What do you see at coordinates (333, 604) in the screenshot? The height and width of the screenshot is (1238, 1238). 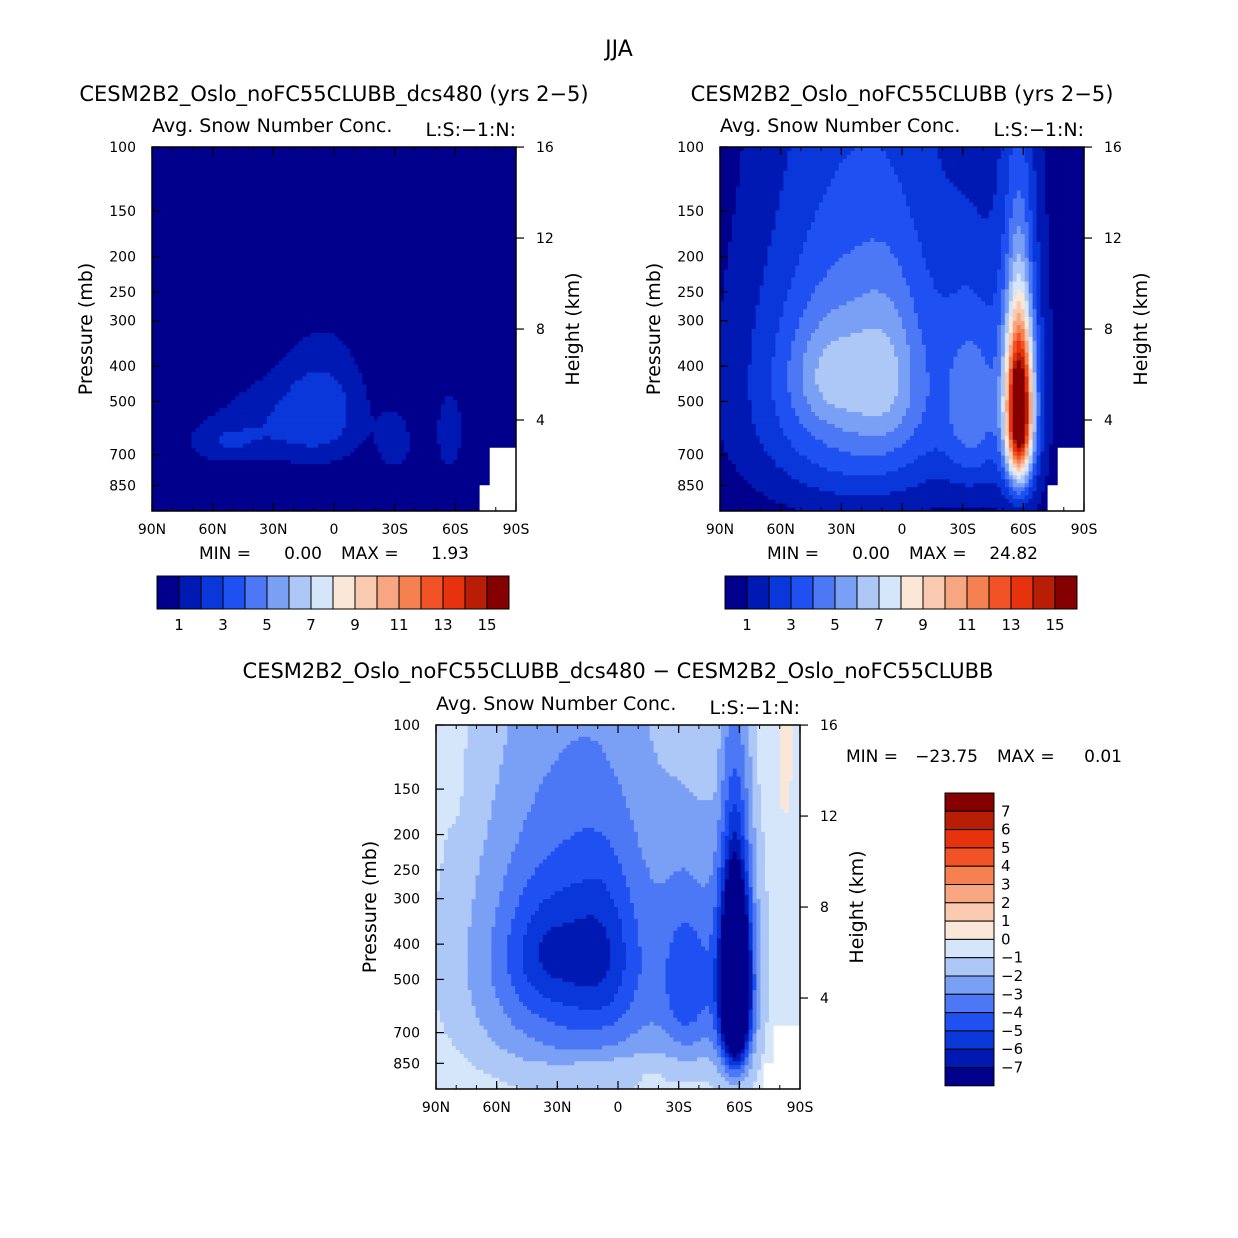 I see `colorbar: 1 3 5 7 9 11 13 15` at bounding box center [333, 604].